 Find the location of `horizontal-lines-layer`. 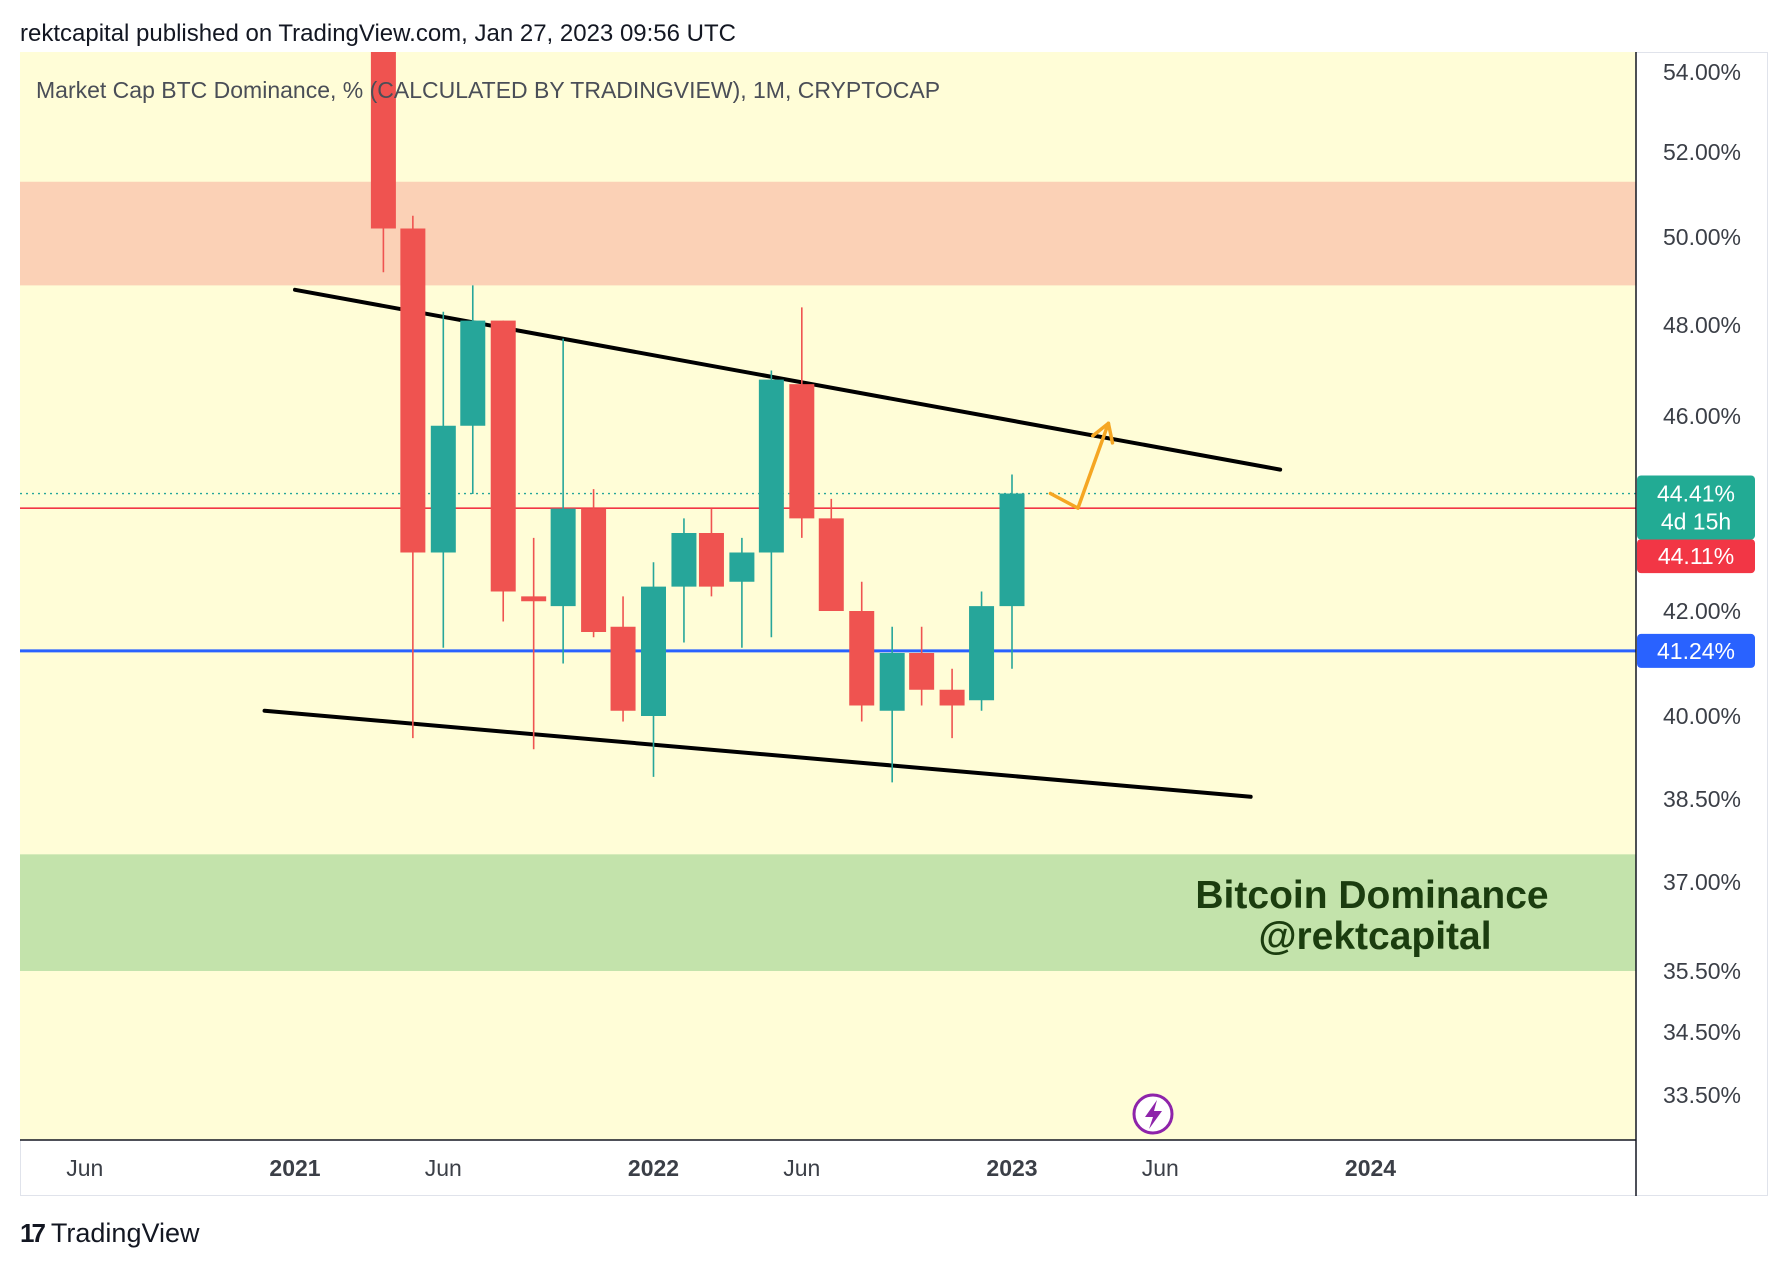

horizontal-lines-layer is located at coordinates (828, 572).